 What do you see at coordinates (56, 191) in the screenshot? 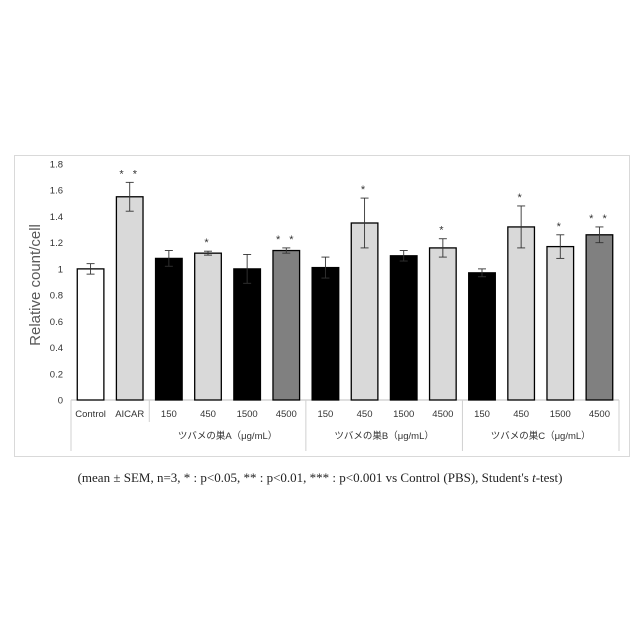
I see `y-tick-label: 1.6` at bounding box center [56, 191].